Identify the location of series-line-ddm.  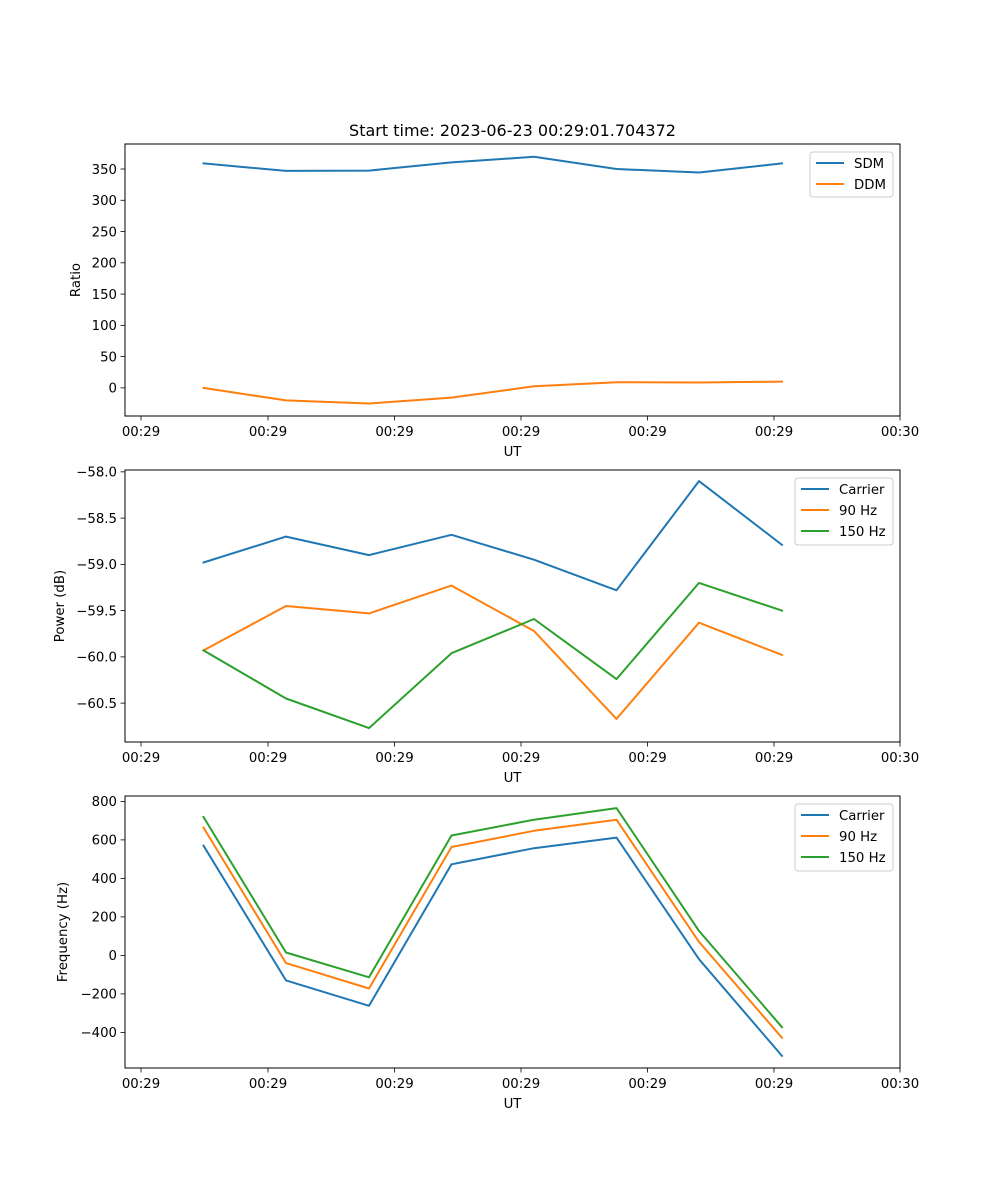
(493, 392).